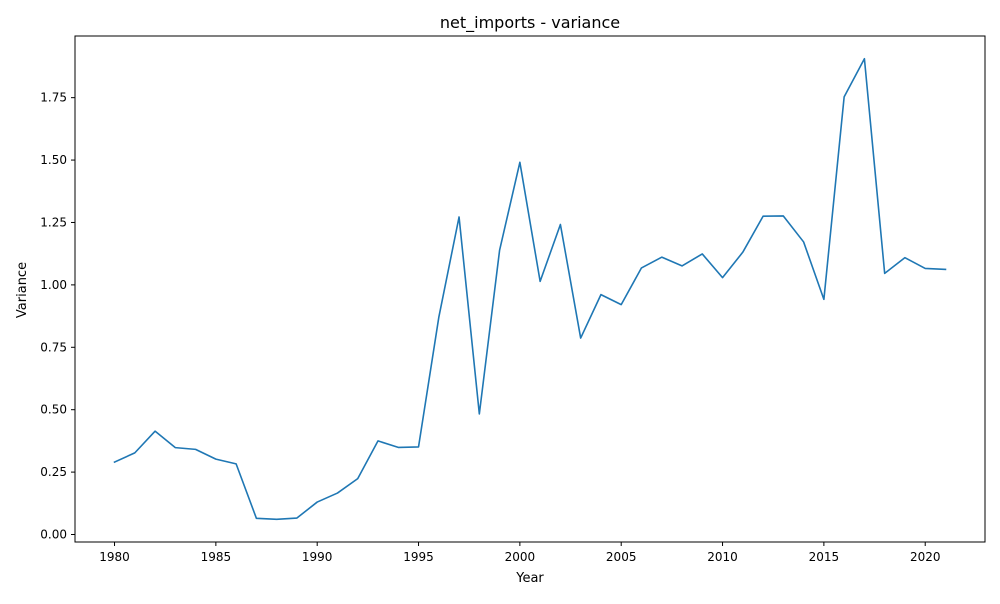 This screenshot has height=604, width=1000. I want to click on x-tick-label: 2000, so click(520, 557).